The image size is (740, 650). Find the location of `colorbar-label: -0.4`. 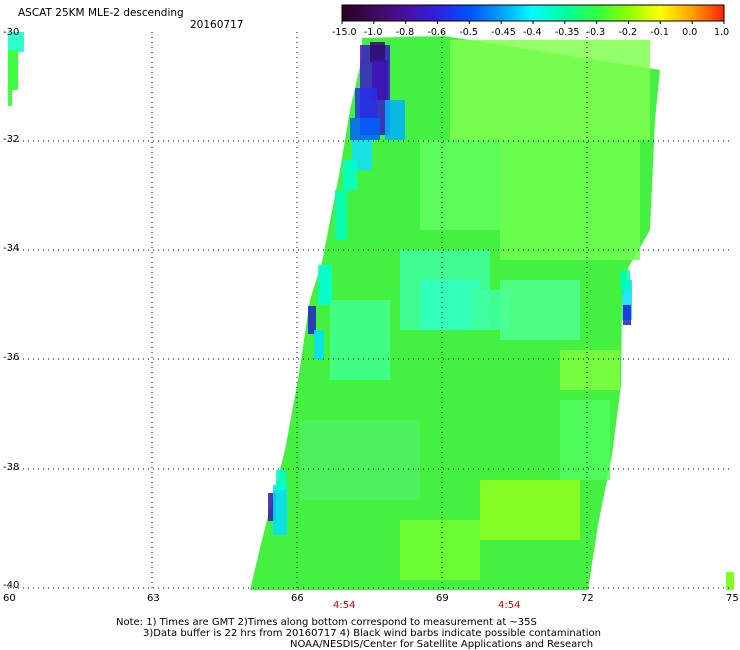

colorbar-label: -0.4 is located at coordinates (532, 32).